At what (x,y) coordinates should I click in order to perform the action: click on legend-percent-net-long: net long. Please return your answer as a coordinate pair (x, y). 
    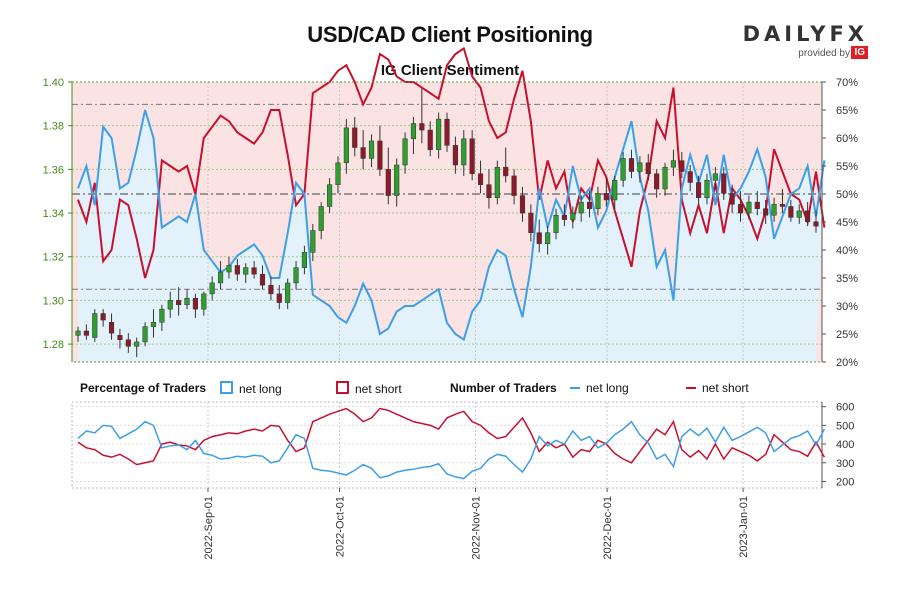
    Looking at the image, I should click on (251, 388).